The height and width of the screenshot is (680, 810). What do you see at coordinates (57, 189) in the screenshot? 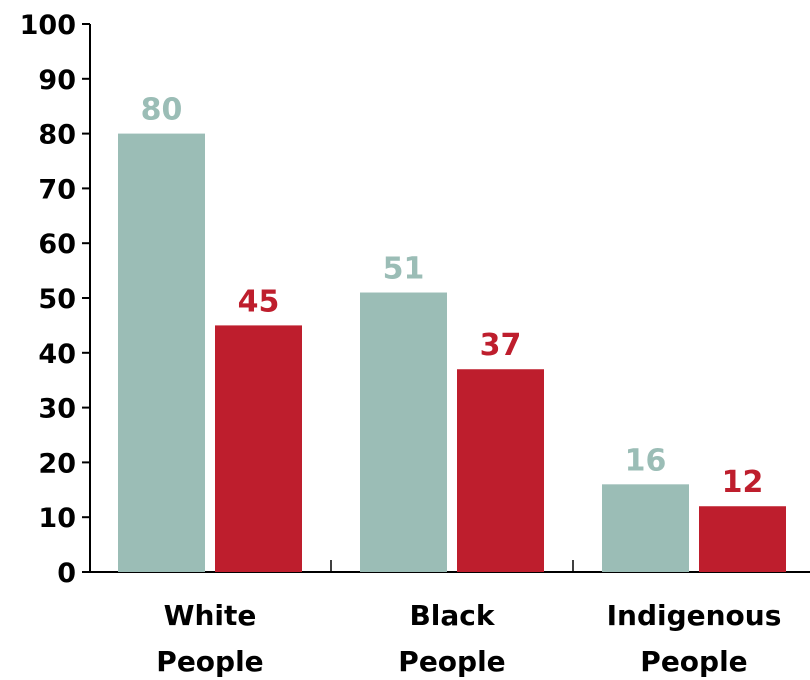
I see `y-tick-label: 70` at bounding box center [57, 189].